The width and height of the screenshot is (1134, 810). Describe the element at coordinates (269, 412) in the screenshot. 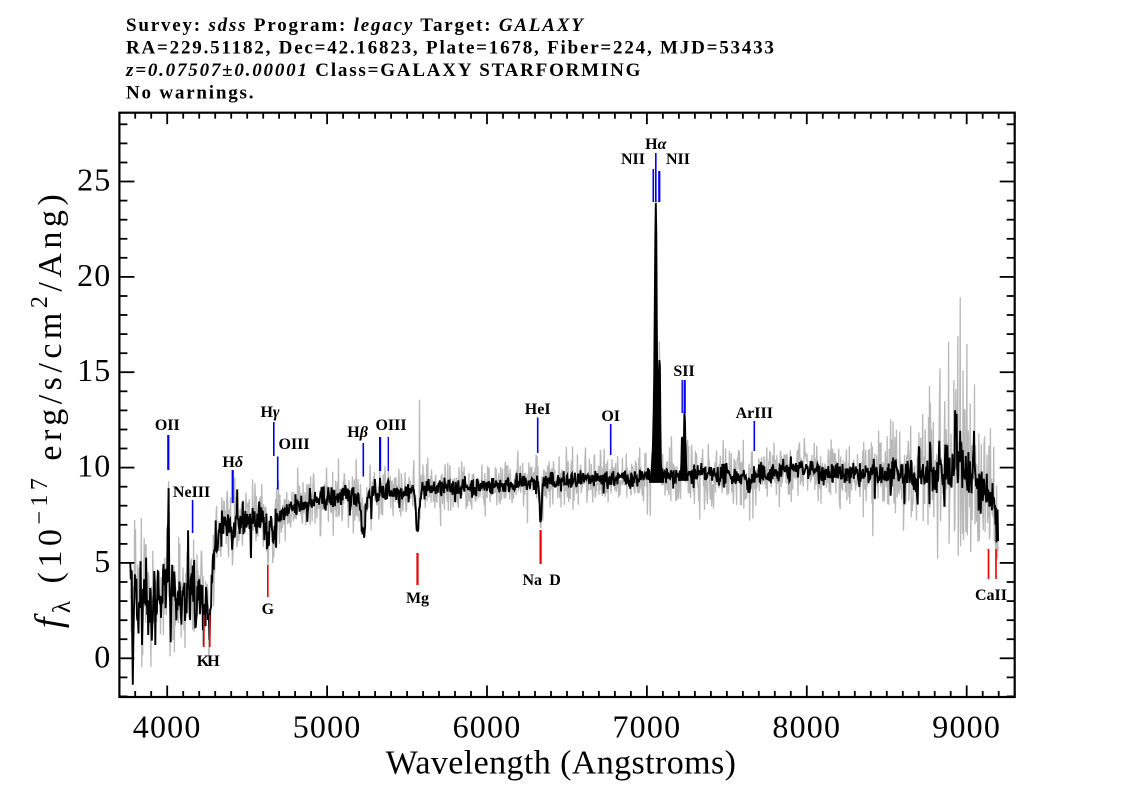

I see `svg-text: Hγ` at that location.